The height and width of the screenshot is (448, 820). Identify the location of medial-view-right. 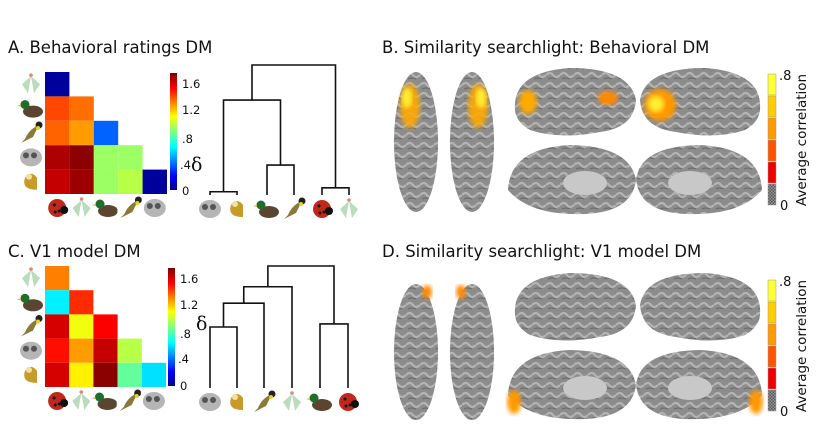
(699, 180).